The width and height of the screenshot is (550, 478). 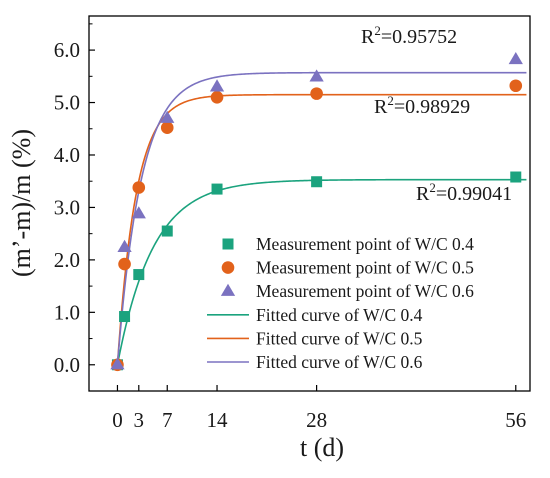 I want to click on r-squared-annotations: R2=0.99041 R2=0.98929 R2=0.95752, so click(x=436, y=114).